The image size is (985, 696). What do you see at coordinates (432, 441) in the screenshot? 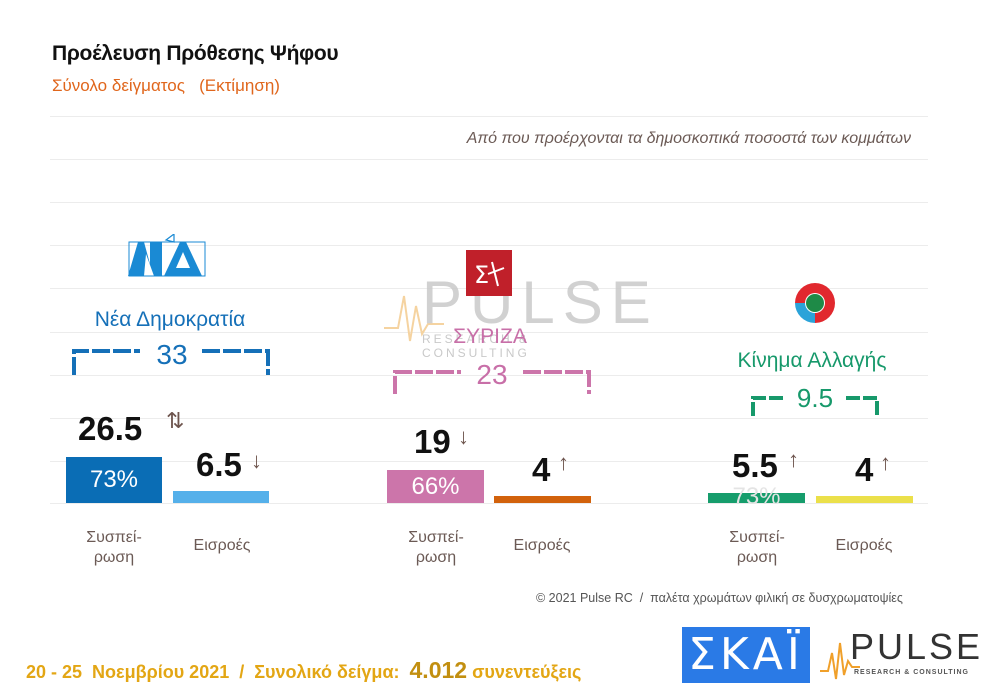
I see `retention-value-syriza: 19` at bounding box center [432, 441].